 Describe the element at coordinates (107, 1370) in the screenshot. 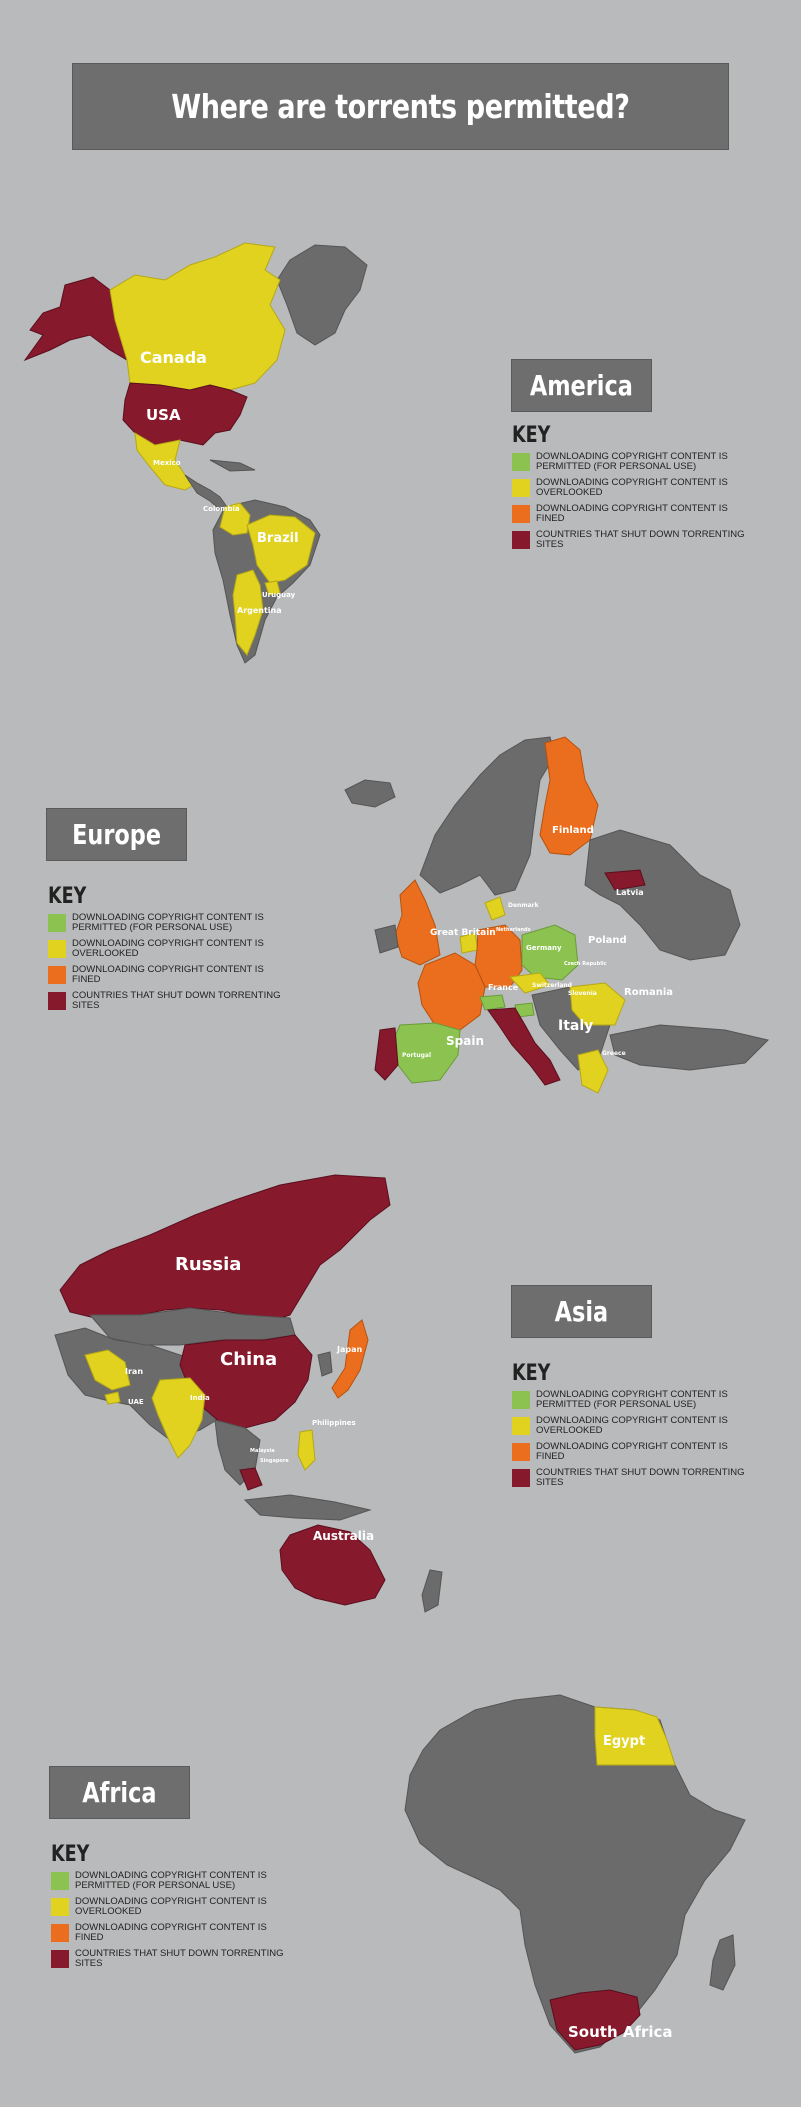

I see `map-iran` at that location.